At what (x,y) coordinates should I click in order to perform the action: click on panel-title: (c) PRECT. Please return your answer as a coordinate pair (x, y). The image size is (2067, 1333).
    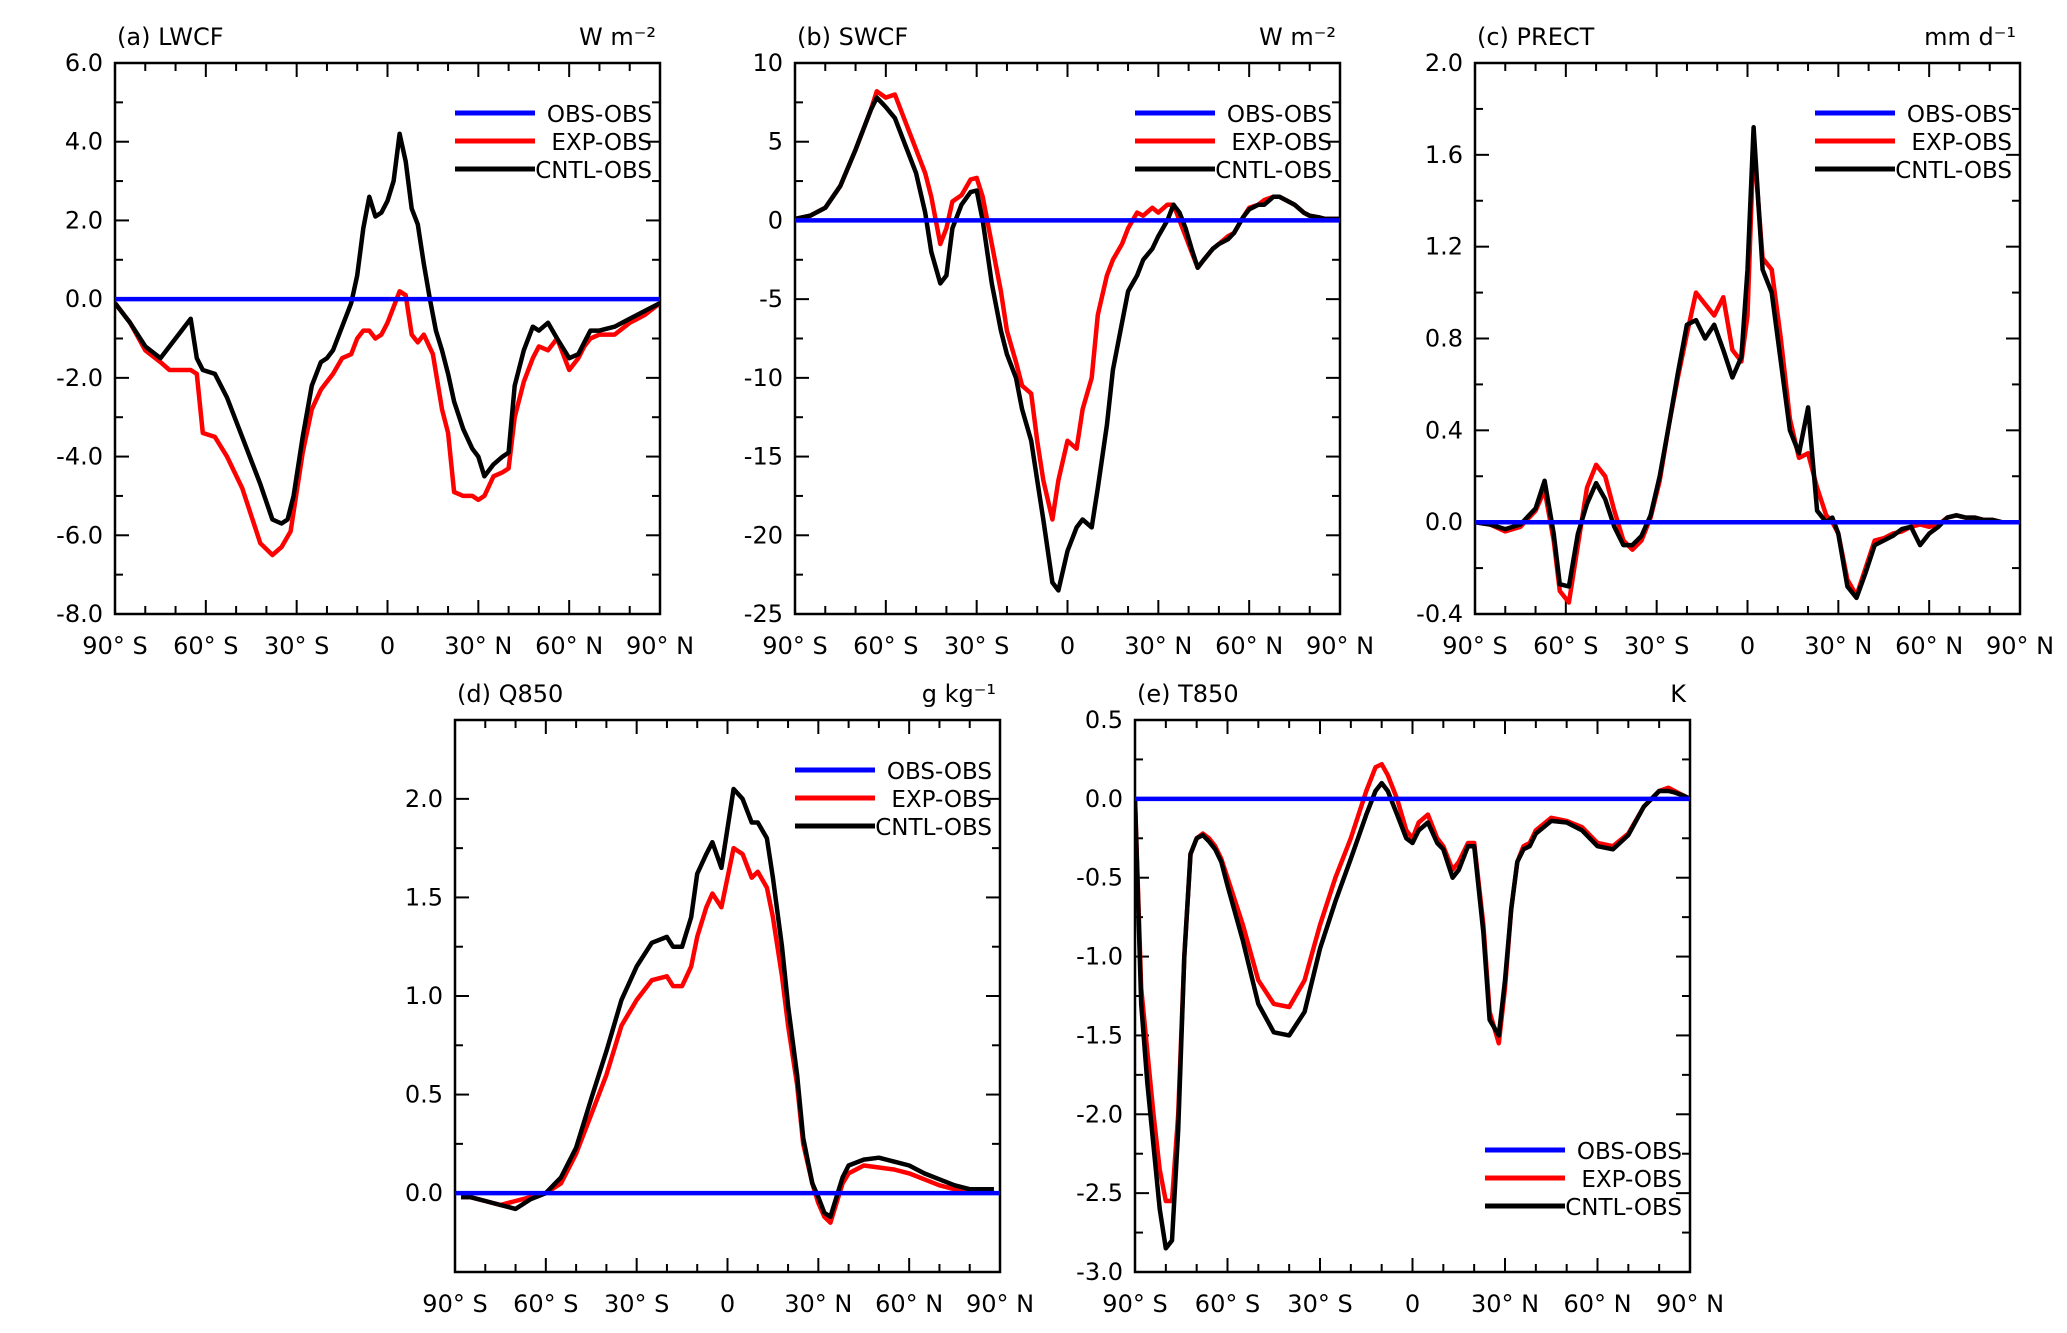
    Looking at the image, I should click on (1536, 37).